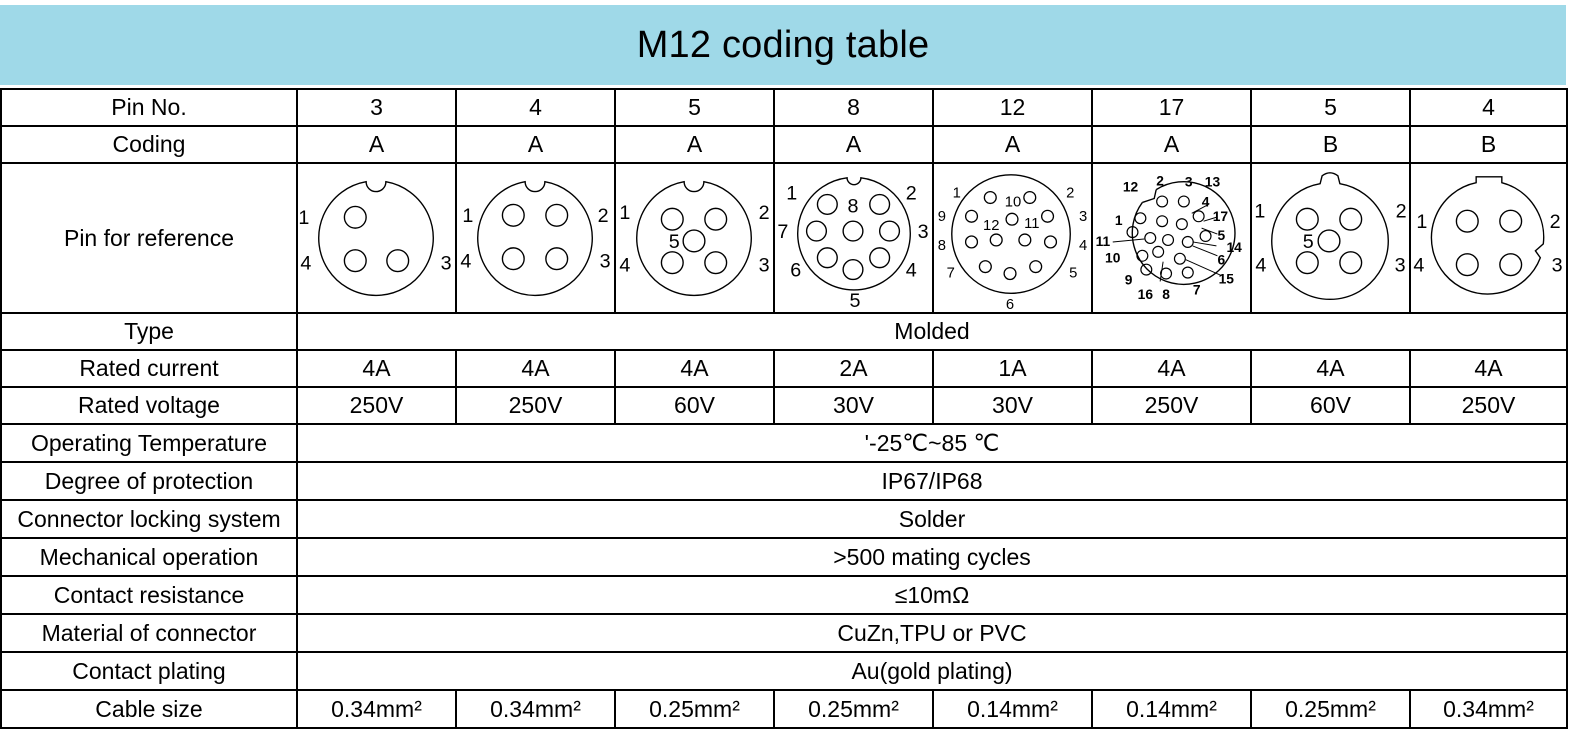  I want to click on contact-resistance-value: ≤10mΩ, so click(932, 595).